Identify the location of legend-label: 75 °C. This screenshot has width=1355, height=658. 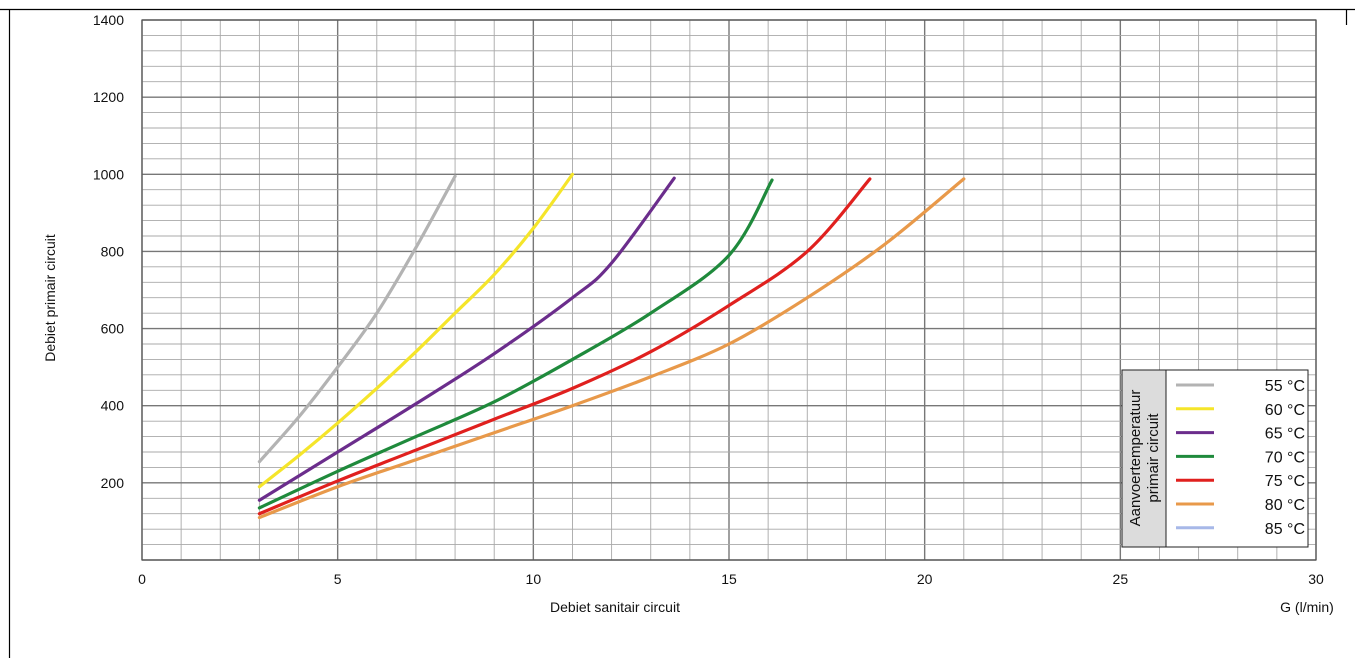
(1285, 481).